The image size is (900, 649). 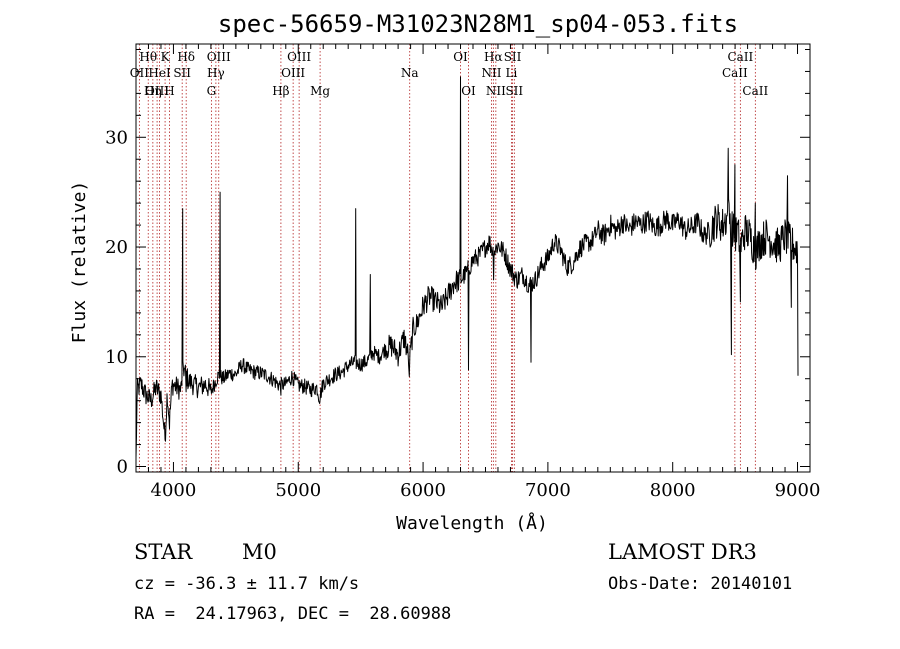 I want to click on x-tick-label: 8000, so click(x=673, y=490).